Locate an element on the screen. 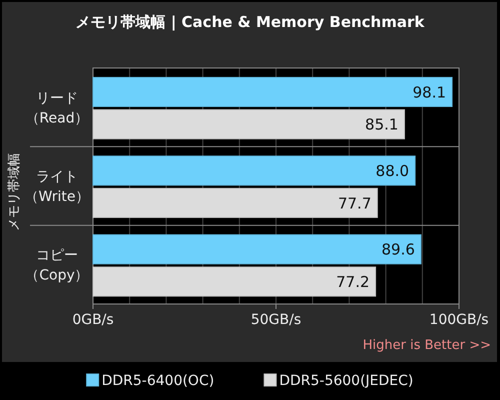 The width and height of the screenshot is (500, 400). x-tick-label: 100GB/s is located at coordinates (459, 320).